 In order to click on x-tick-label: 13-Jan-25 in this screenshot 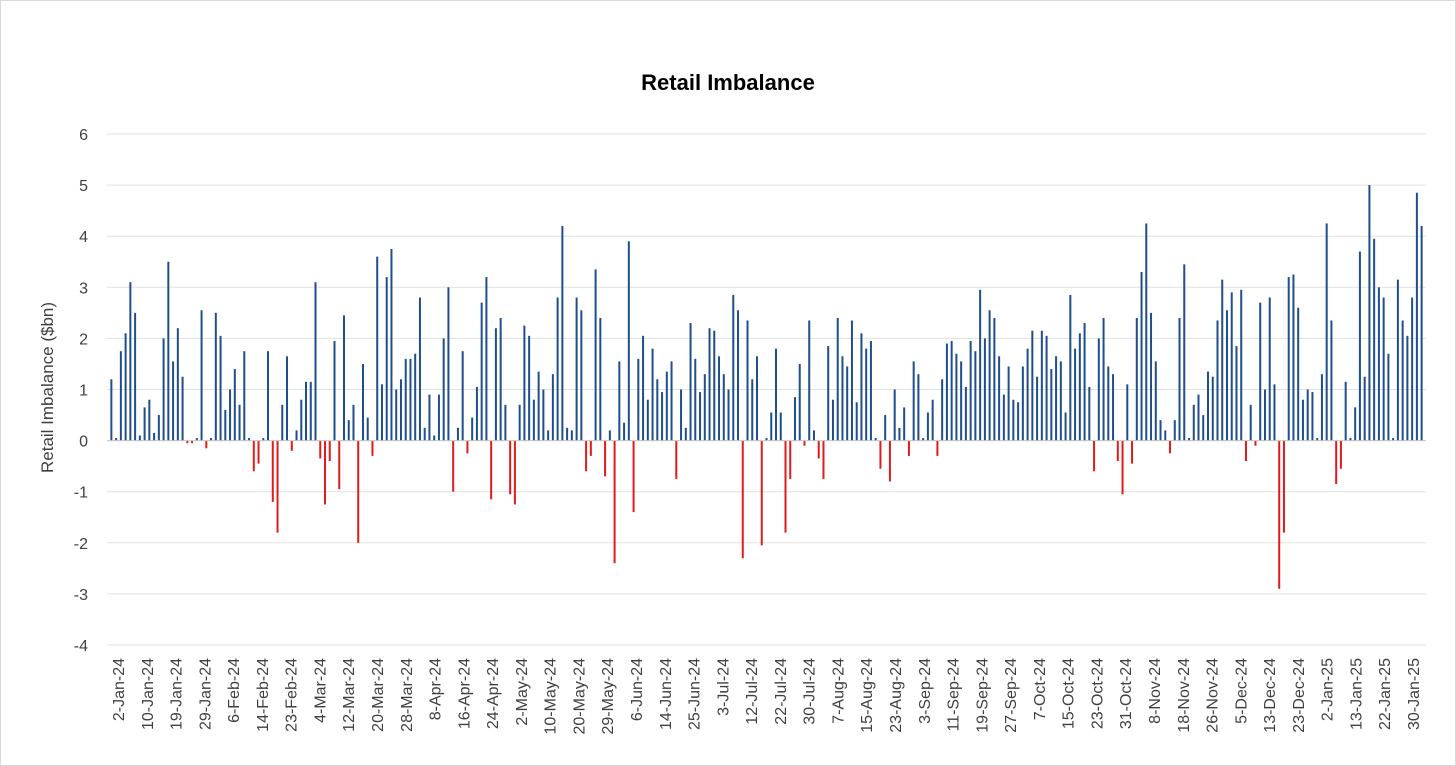, I will do `click(1356, 694)`.